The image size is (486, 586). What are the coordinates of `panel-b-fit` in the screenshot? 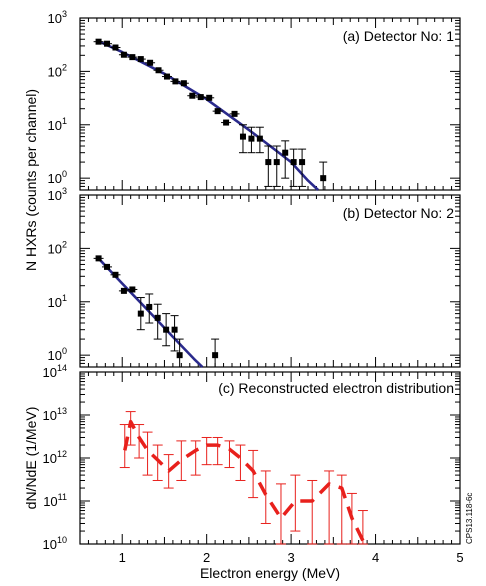 It's located at (149, 311).